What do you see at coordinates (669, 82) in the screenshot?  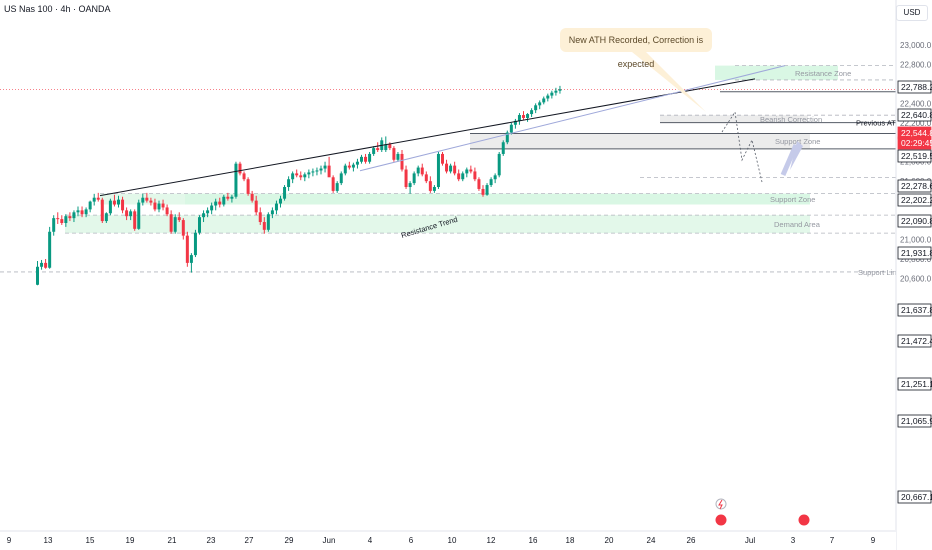 I see `callout-pointer` at bounding box center [669, 82].